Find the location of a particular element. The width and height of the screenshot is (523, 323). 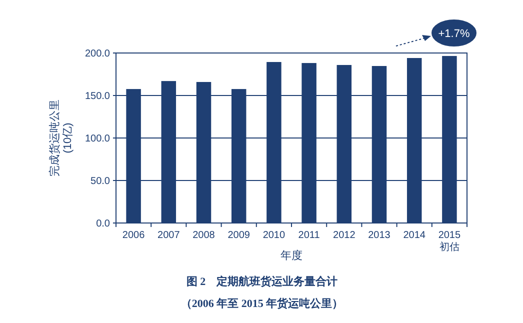

x-tick-label: 2014 is located at coordinates (414, 235).